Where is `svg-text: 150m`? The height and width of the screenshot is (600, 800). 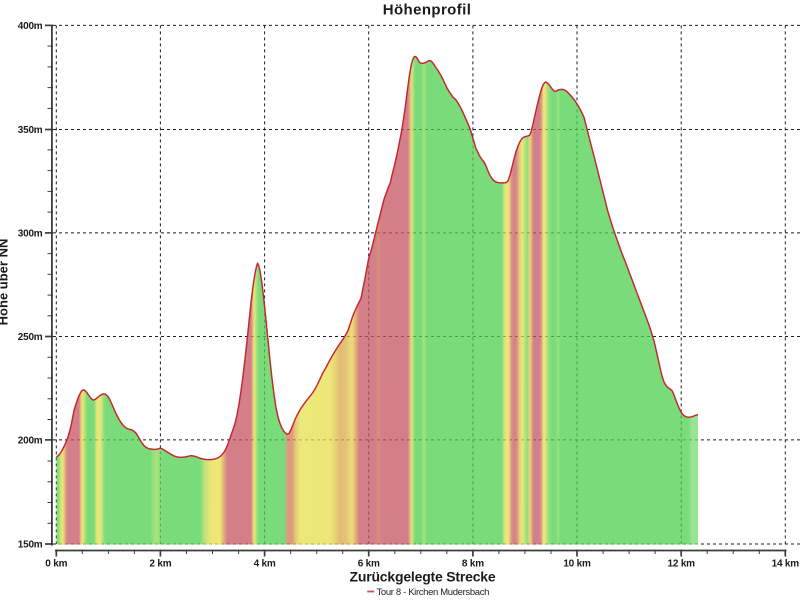
svg-text: 150m is located at coordinates (30, 545).